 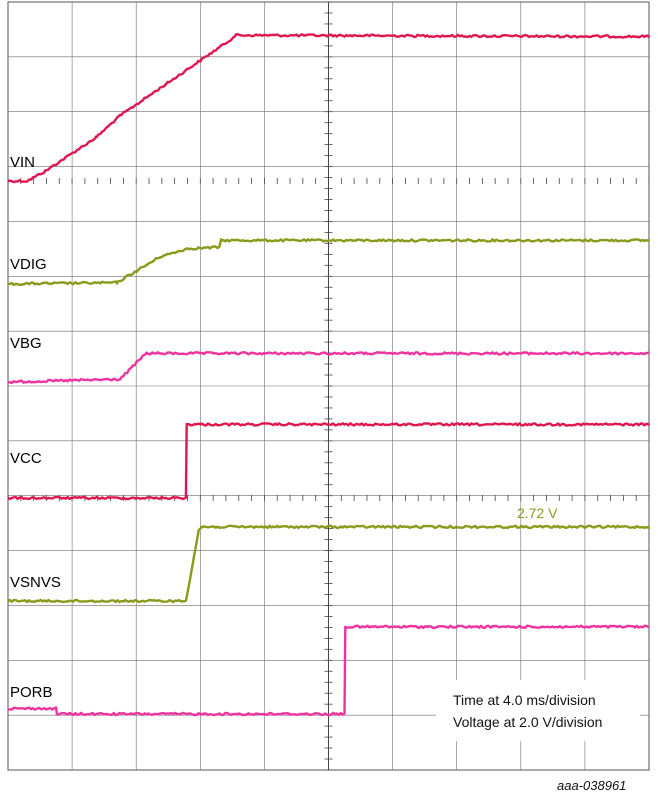 What do you see at coordinates (329, 564) in the screenshot?
I see `trace-vsnvs` at bounding box center [329, 564].